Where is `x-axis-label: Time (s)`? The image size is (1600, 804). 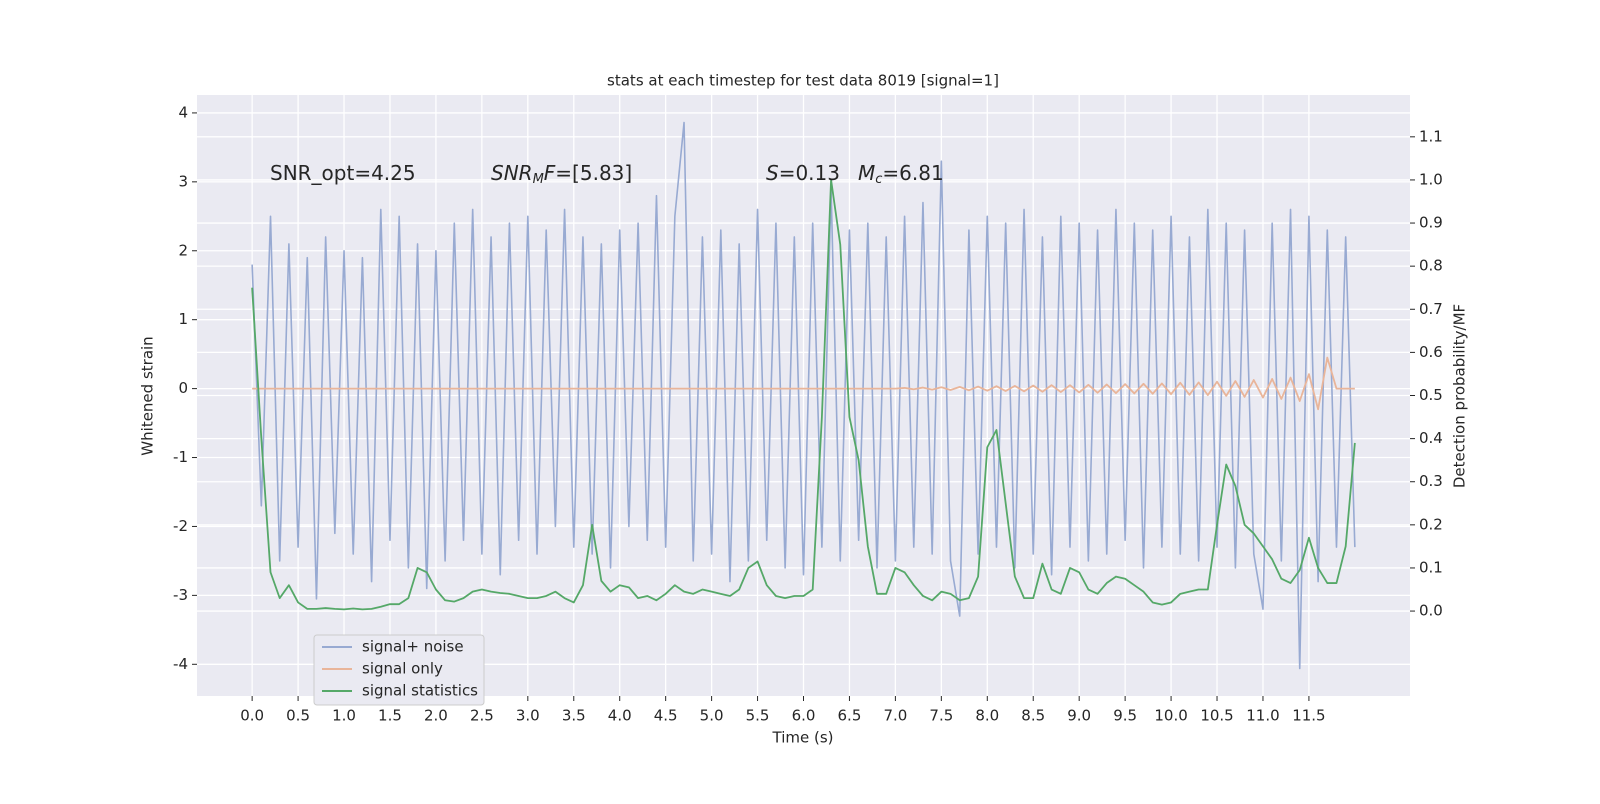 x-axis-label: Time (s) is located at coordinates (803, 738).